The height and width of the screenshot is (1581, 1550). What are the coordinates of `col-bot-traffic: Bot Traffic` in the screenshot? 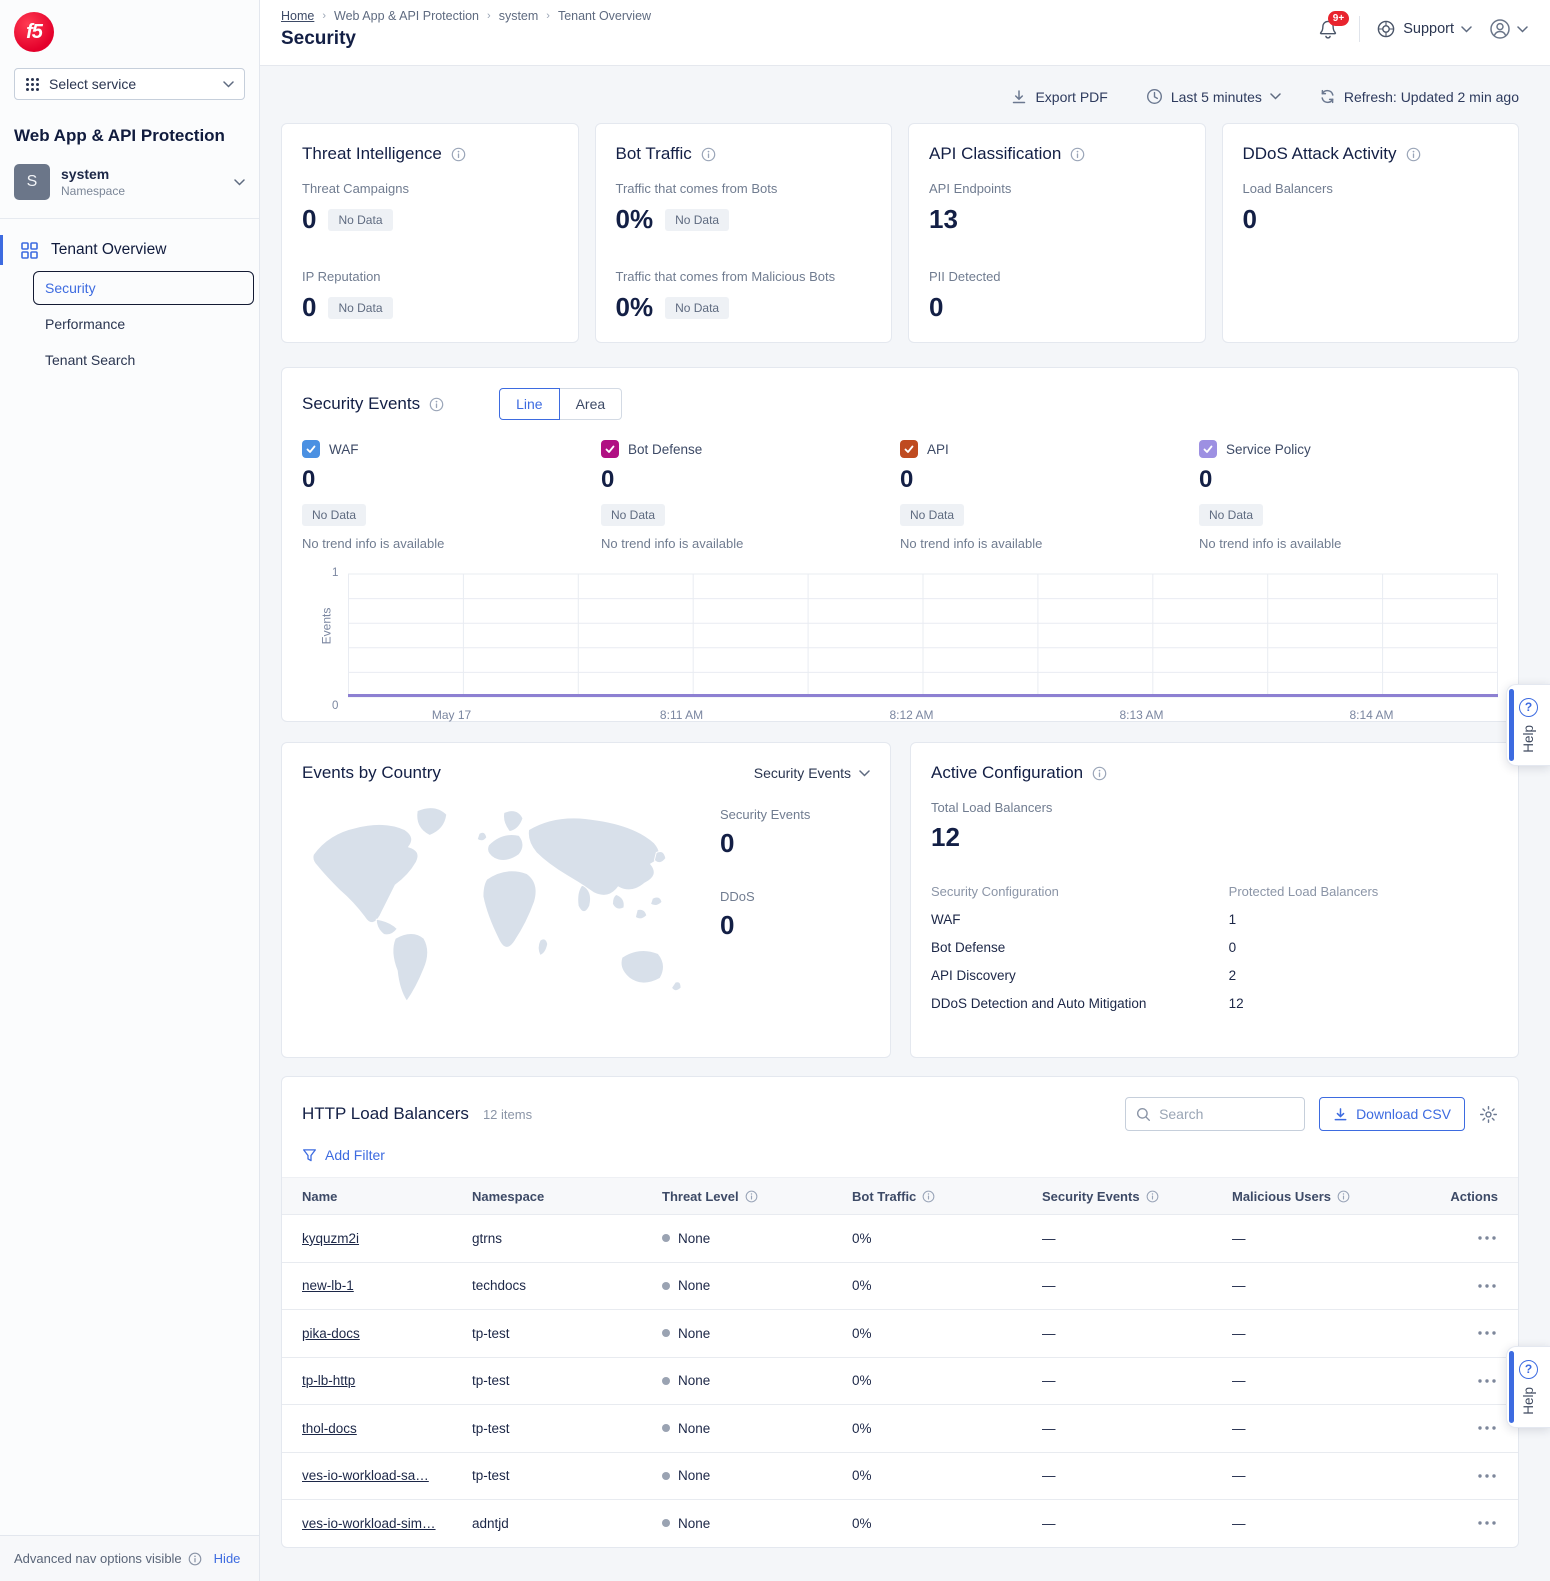 It's located at (947, 1196).